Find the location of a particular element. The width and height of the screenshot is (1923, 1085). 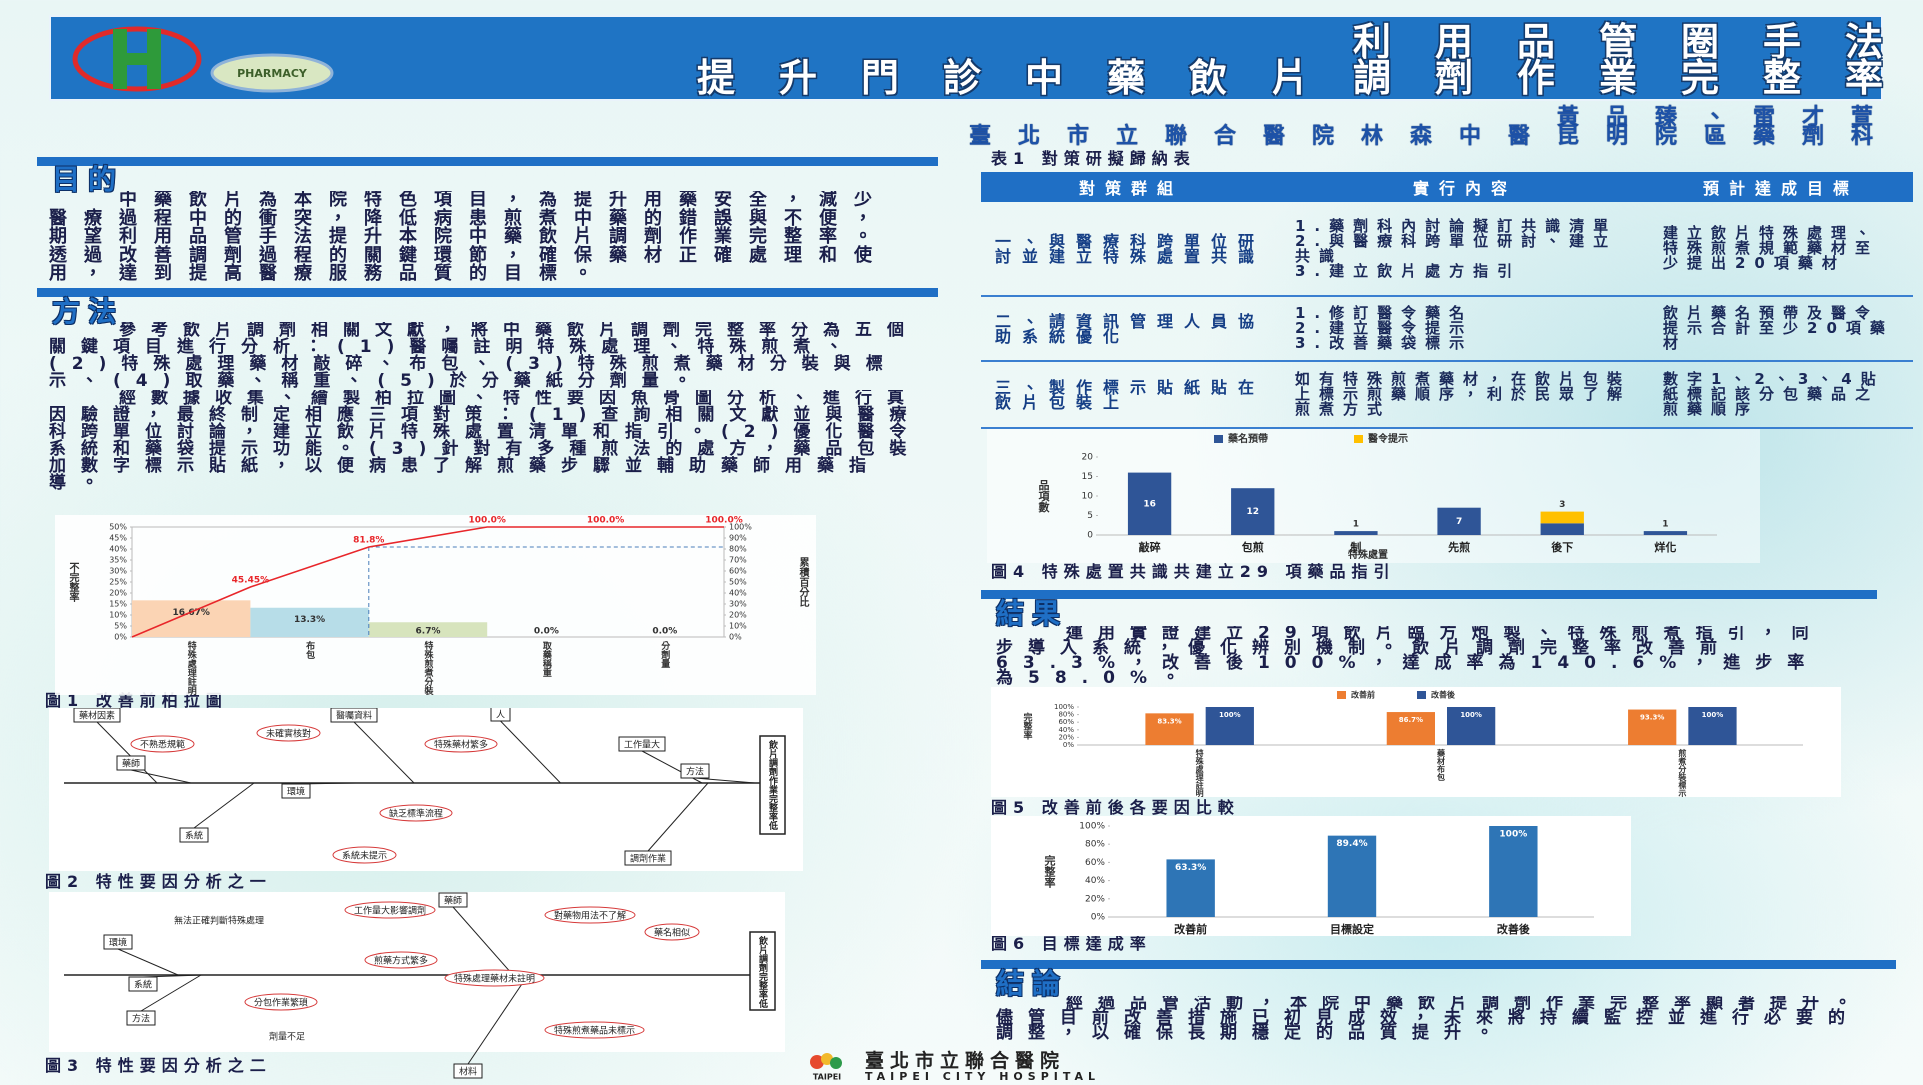

data-label: 83.3% is located at coordinates (1169, 721).